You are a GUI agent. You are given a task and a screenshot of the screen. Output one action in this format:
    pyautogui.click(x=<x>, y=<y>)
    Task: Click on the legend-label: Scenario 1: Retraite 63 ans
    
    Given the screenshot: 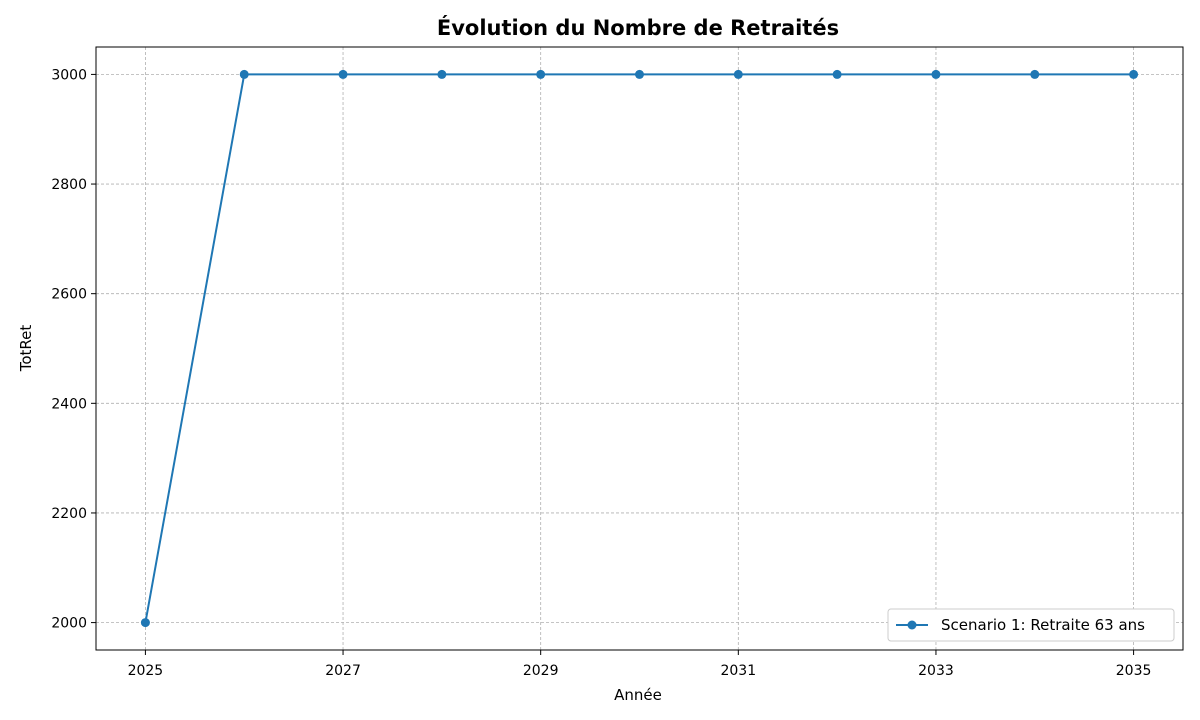 What is the action you would take?
    pyautogui.click(x=1043, y=625)
    